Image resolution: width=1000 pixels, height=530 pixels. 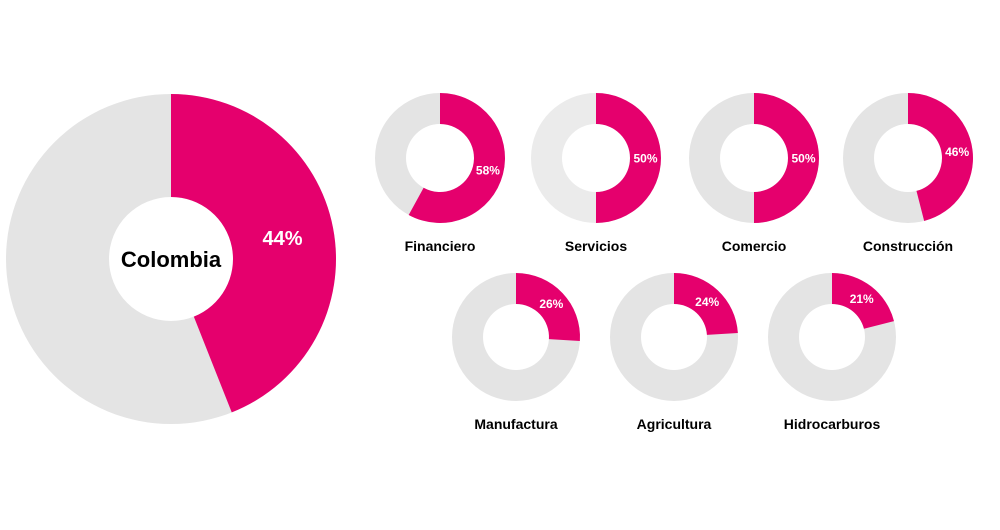 I want to click on colombia-value-label: 44%, so click(x=282, y=239).